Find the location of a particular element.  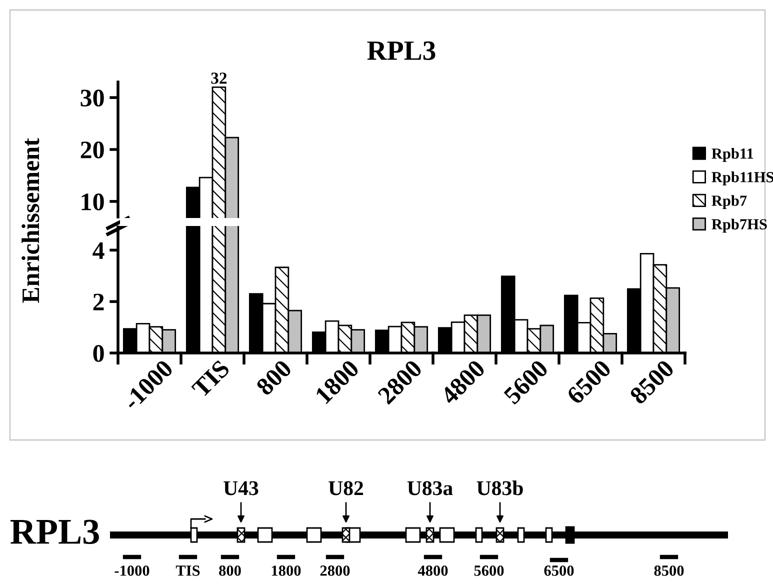

text: RPL3 is located at coordinates (54, 532).